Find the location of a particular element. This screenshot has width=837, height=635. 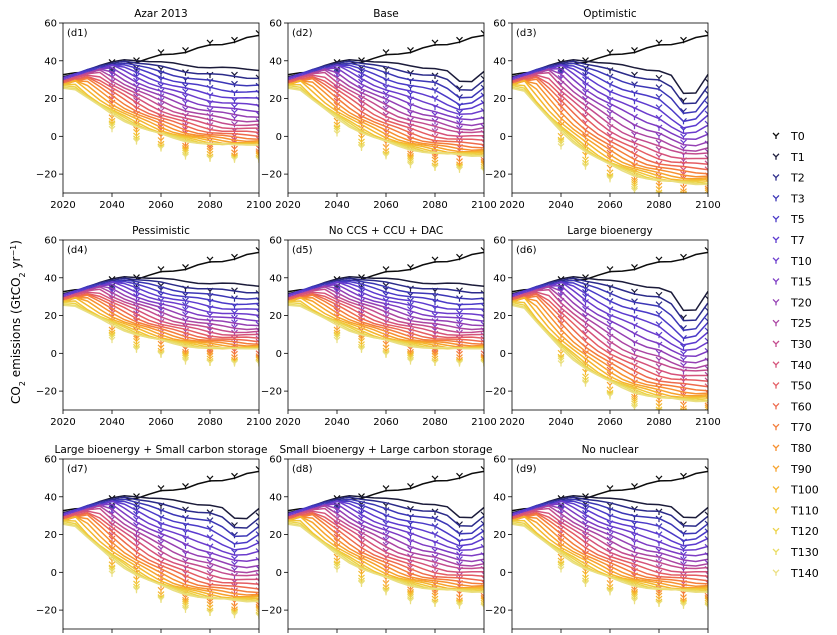

panel-title: Azar 2013 is located at coordinates (161, 14).